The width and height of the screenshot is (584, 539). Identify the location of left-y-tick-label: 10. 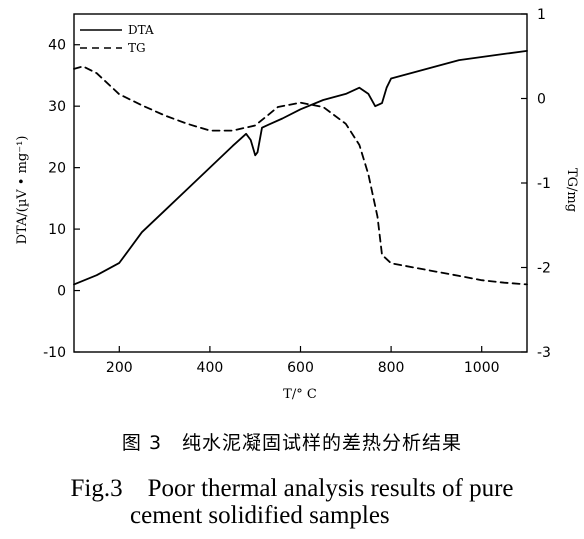
(57, 230).